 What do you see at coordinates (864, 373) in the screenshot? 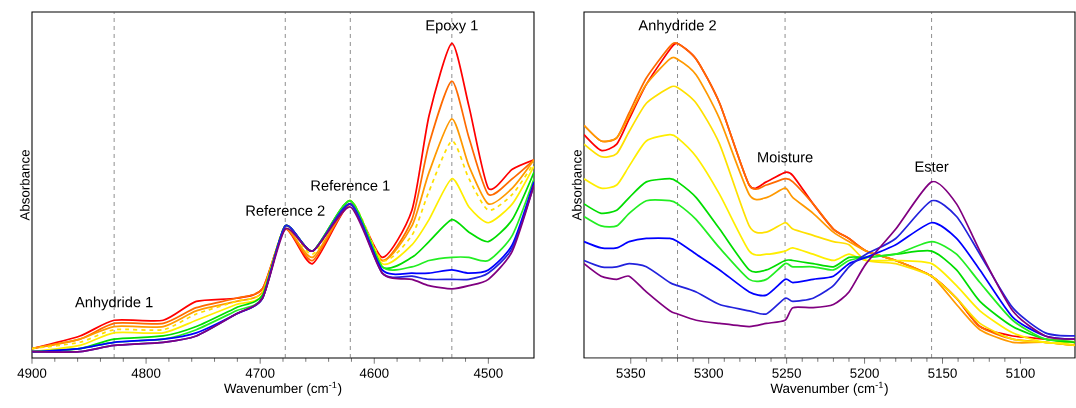
I see `x-tick-label: 5200` at bounding box center [864, 373].